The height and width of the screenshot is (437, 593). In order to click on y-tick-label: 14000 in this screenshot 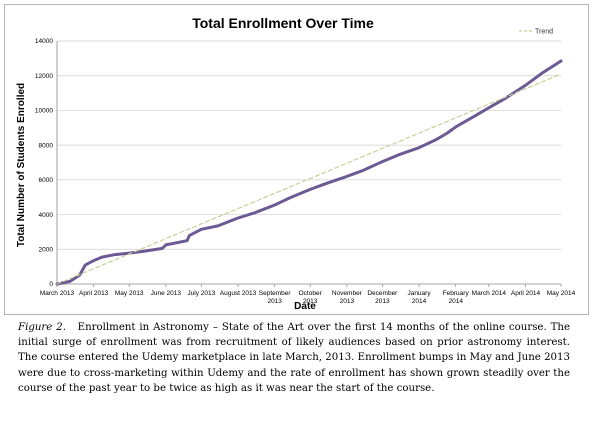, I will do `click(44, 41)`.